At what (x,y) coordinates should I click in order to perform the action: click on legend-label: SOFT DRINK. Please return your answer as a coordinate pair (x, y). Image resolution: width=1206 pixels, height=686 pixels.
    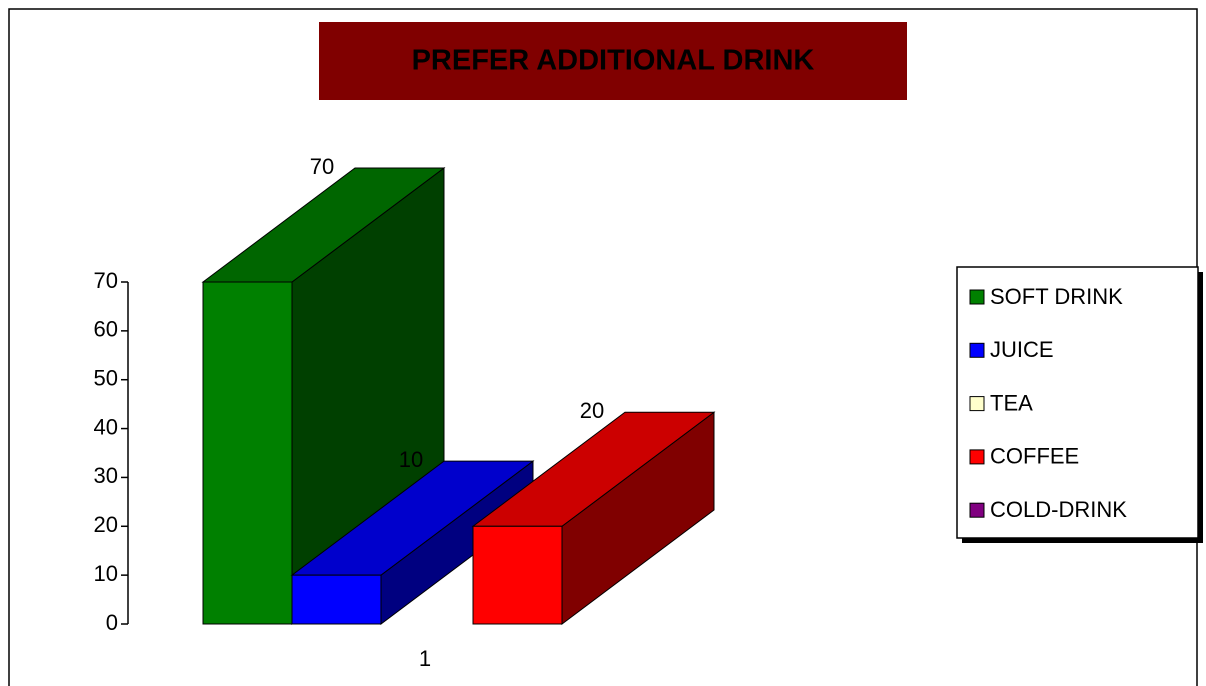
    Looking at the image, I should click on (1056, 296).